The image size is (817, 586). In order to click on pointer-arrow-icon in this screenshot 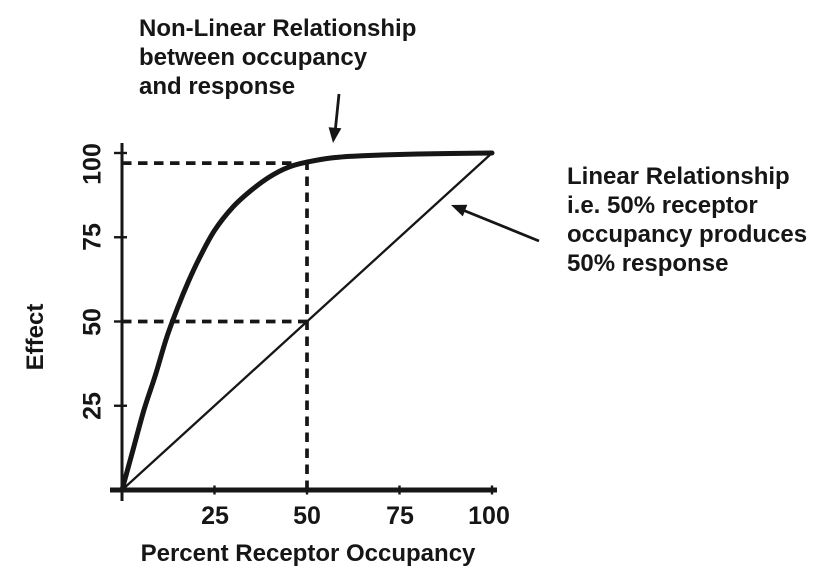, I will do `click(495, 223)`.